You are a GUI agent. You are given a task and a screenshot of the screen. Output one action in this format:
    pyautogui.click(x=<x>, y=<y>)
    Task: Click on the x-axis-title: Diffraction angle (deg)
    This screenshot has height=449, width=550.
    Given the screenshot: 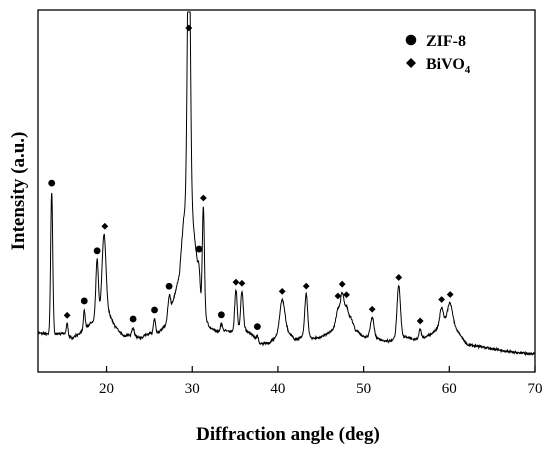 What is the action you would take?
    pyautogui.click(x=288, y=434)
    